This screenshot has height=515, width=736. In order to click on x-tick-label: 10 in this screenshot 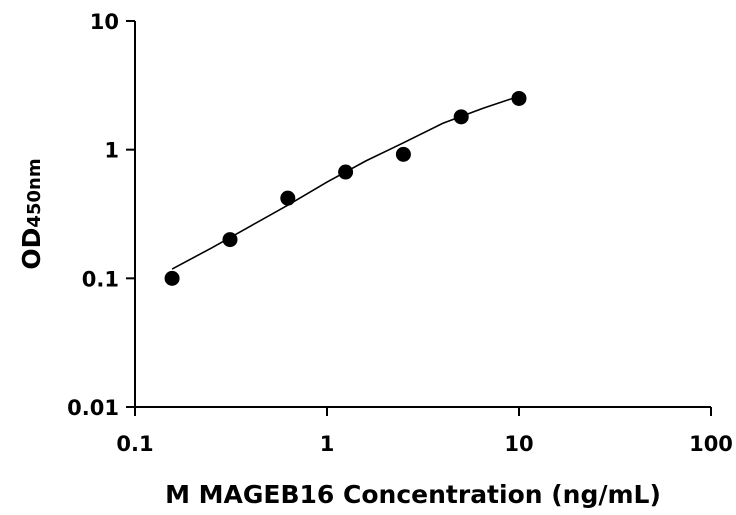, I will do `click(518, 444)`.